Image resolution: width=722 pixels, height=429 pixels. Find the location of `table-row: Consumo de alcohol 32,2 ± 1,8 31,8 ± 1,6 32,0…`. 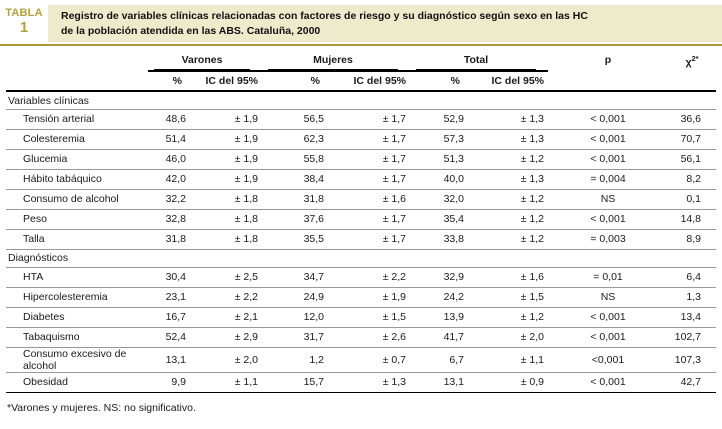

table-row: Consumo de alcohol 32,2 ± 1,8 31,8 ± 1,6 32,0… is located at coordinates (361, 199).